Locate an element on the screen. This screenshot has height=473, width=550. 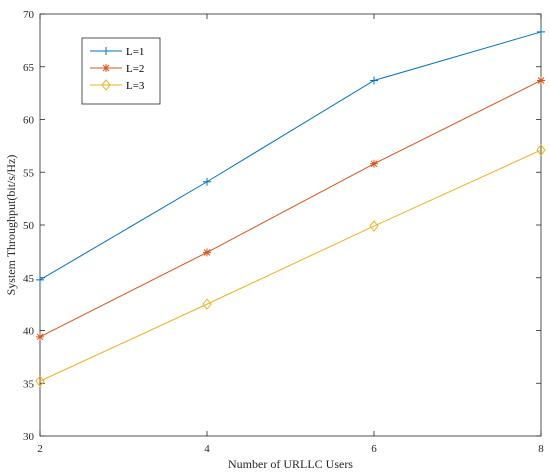
x-tick-label: 4 is located at coordinates (207, 449).